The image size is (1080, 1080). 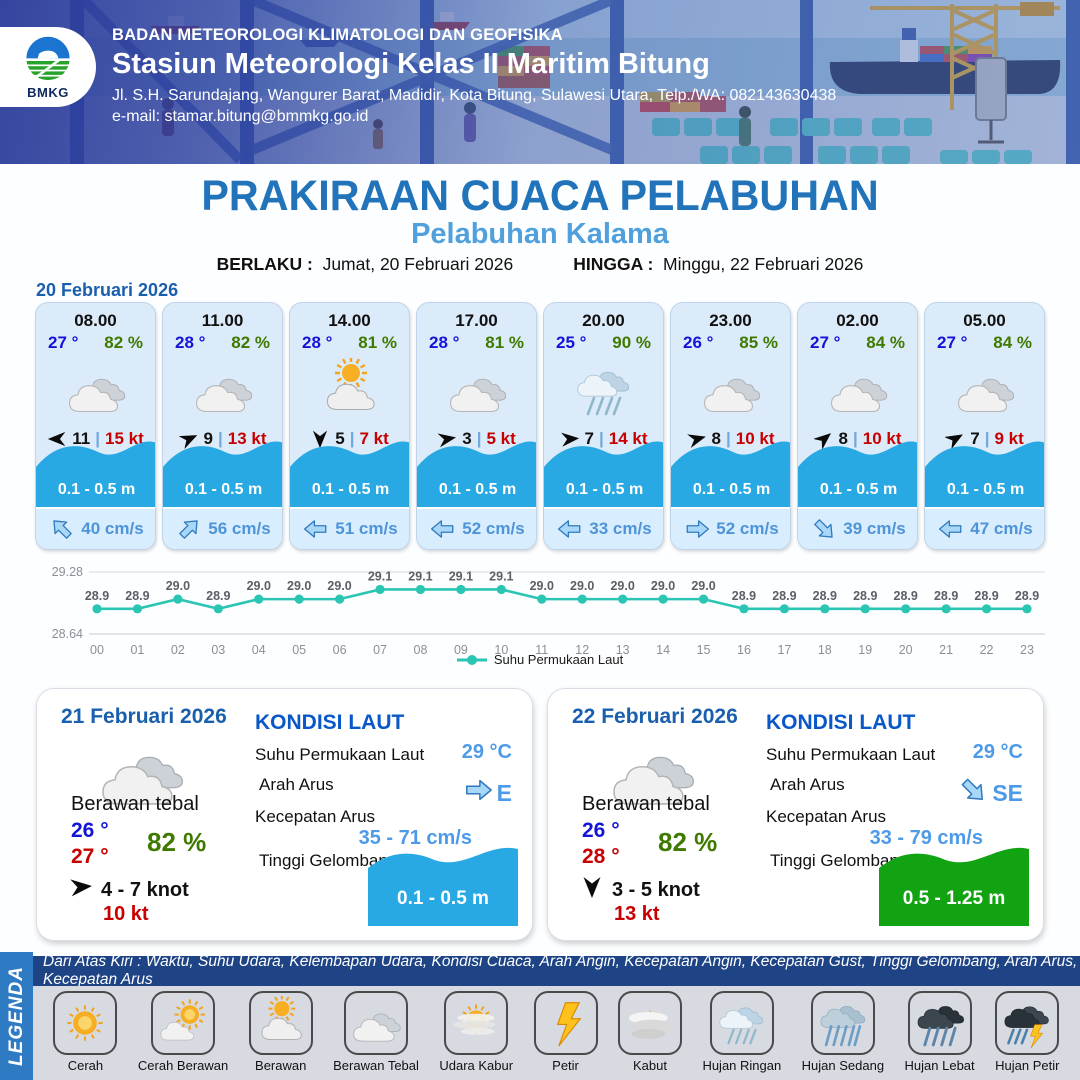 What do you see at coordinates (649, 1033) in the screenshot?
I see `legend-item: Kabut` at bounding box center [649, 1033].